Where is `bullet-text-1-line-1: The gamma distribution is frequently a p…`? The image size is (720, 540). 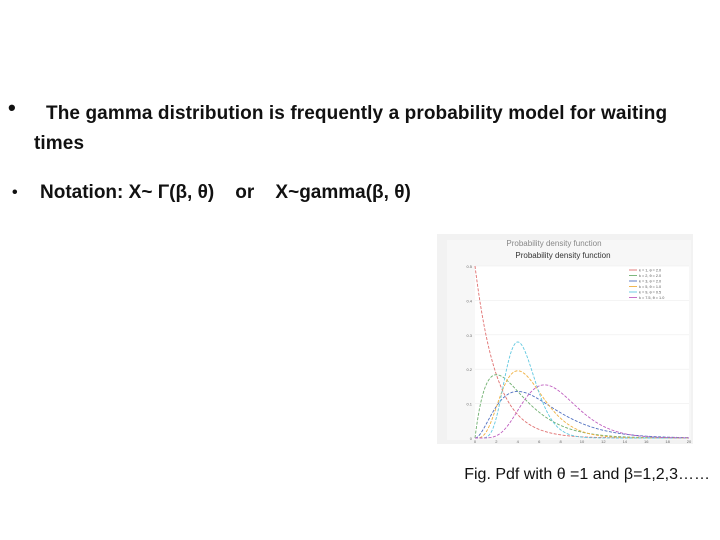
bullet-text-1-line-1: The gamma distribution is frequently a p… is located at coordinates (357, 113).